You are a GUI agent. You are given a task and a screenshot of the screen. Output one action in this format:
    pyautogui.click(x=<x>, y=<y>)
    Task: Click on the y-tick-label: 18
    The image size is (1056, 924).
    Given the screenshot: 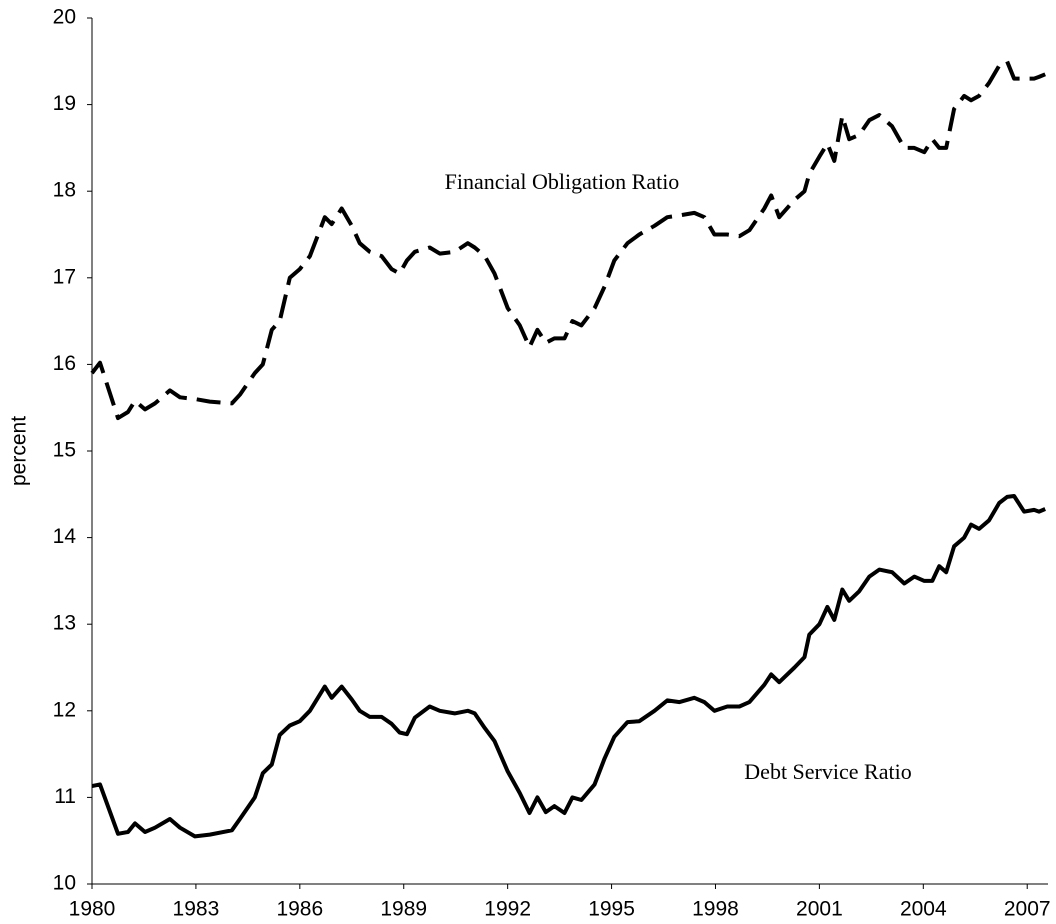 What is the action you would take?
    pyautogui.click(x=64, y=190)
    